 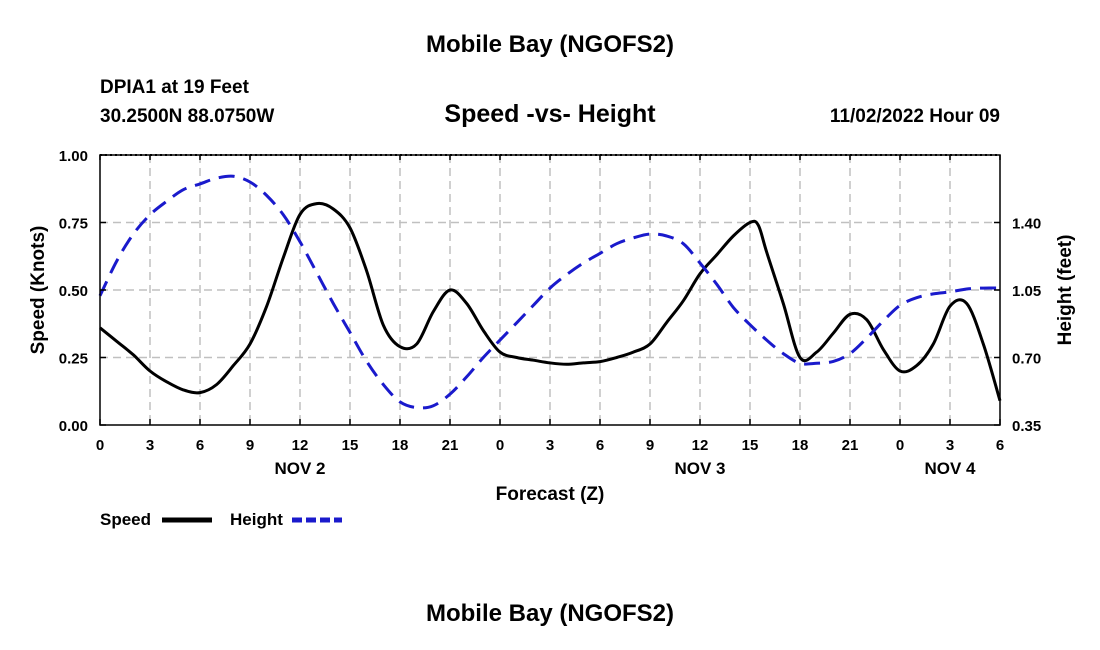 What do you see at coordinates (187, 116) in the screenshot?
I see `coordinates-label: 30.2500N 88.0750W` at bounding box center [187, 116].